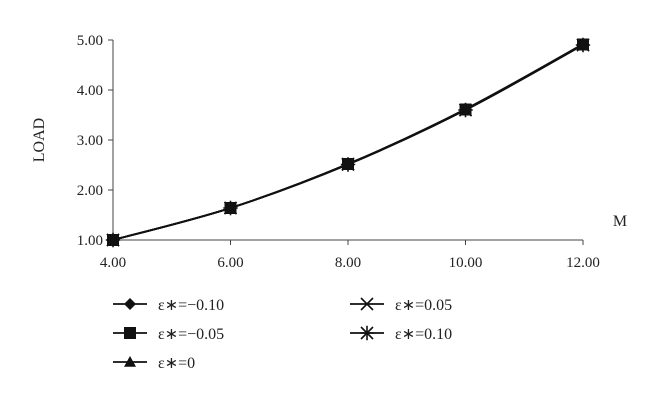 Image resolution: width=660 pixels, height=401 pixels. Describe the element at coordinates (90, 41) in the screenshot. I see `y-tick-label: 5.00` at that location.